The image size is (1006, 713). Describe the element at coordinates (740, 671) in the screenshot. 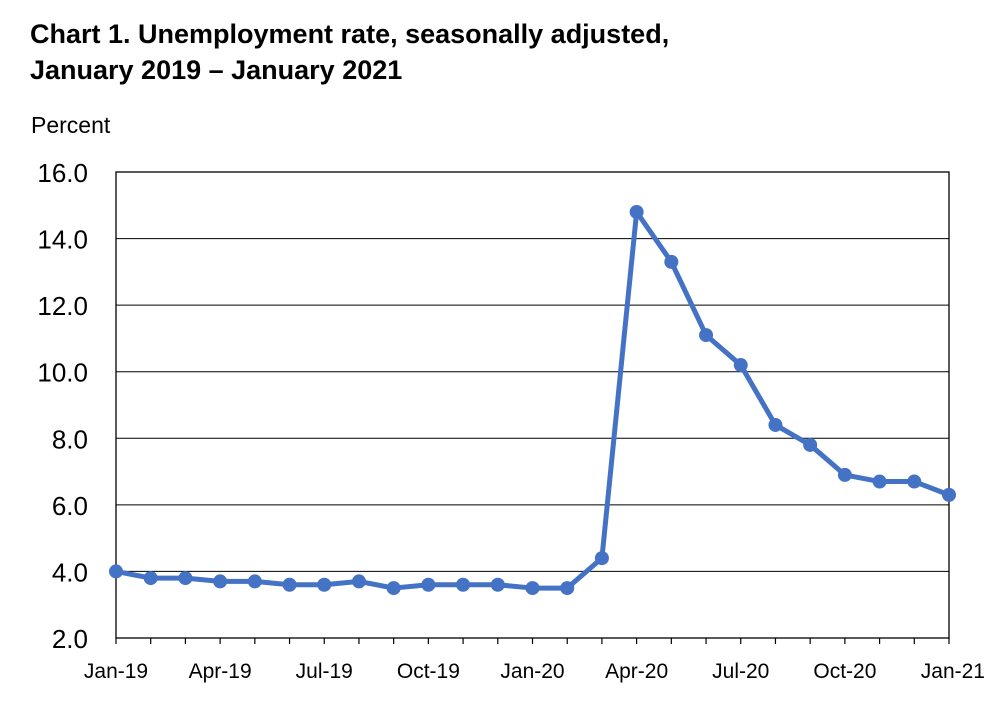

I see `x-tick-label: Jul-20` at that location.